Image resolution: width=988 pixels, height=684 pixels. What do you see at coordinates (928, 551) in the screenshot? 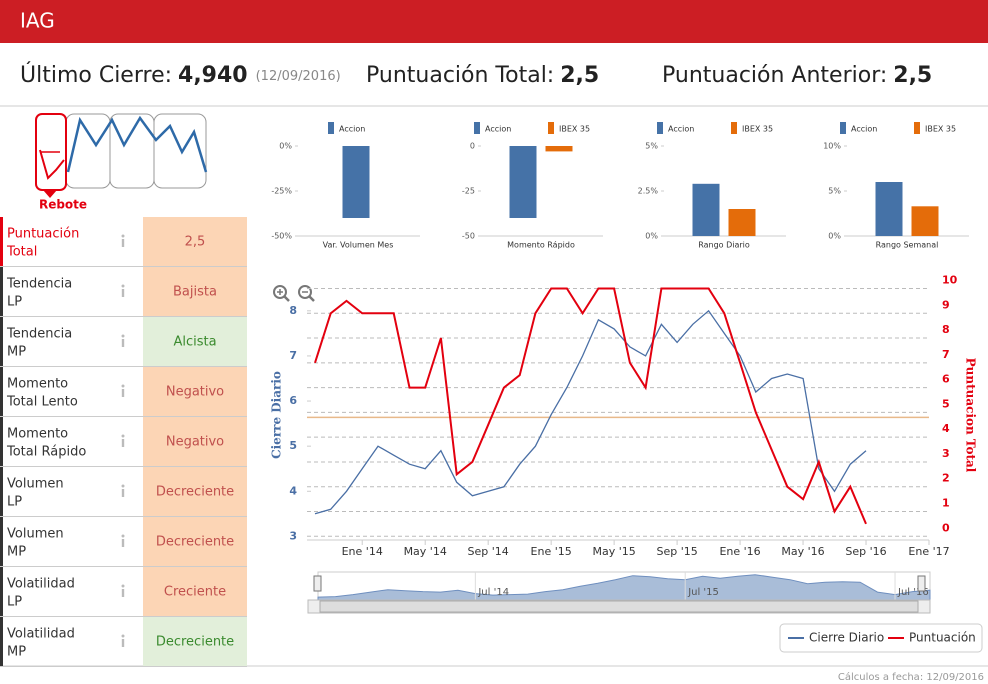
I see `x-tick-label: Ene '17` at bounding box center [928, 551].